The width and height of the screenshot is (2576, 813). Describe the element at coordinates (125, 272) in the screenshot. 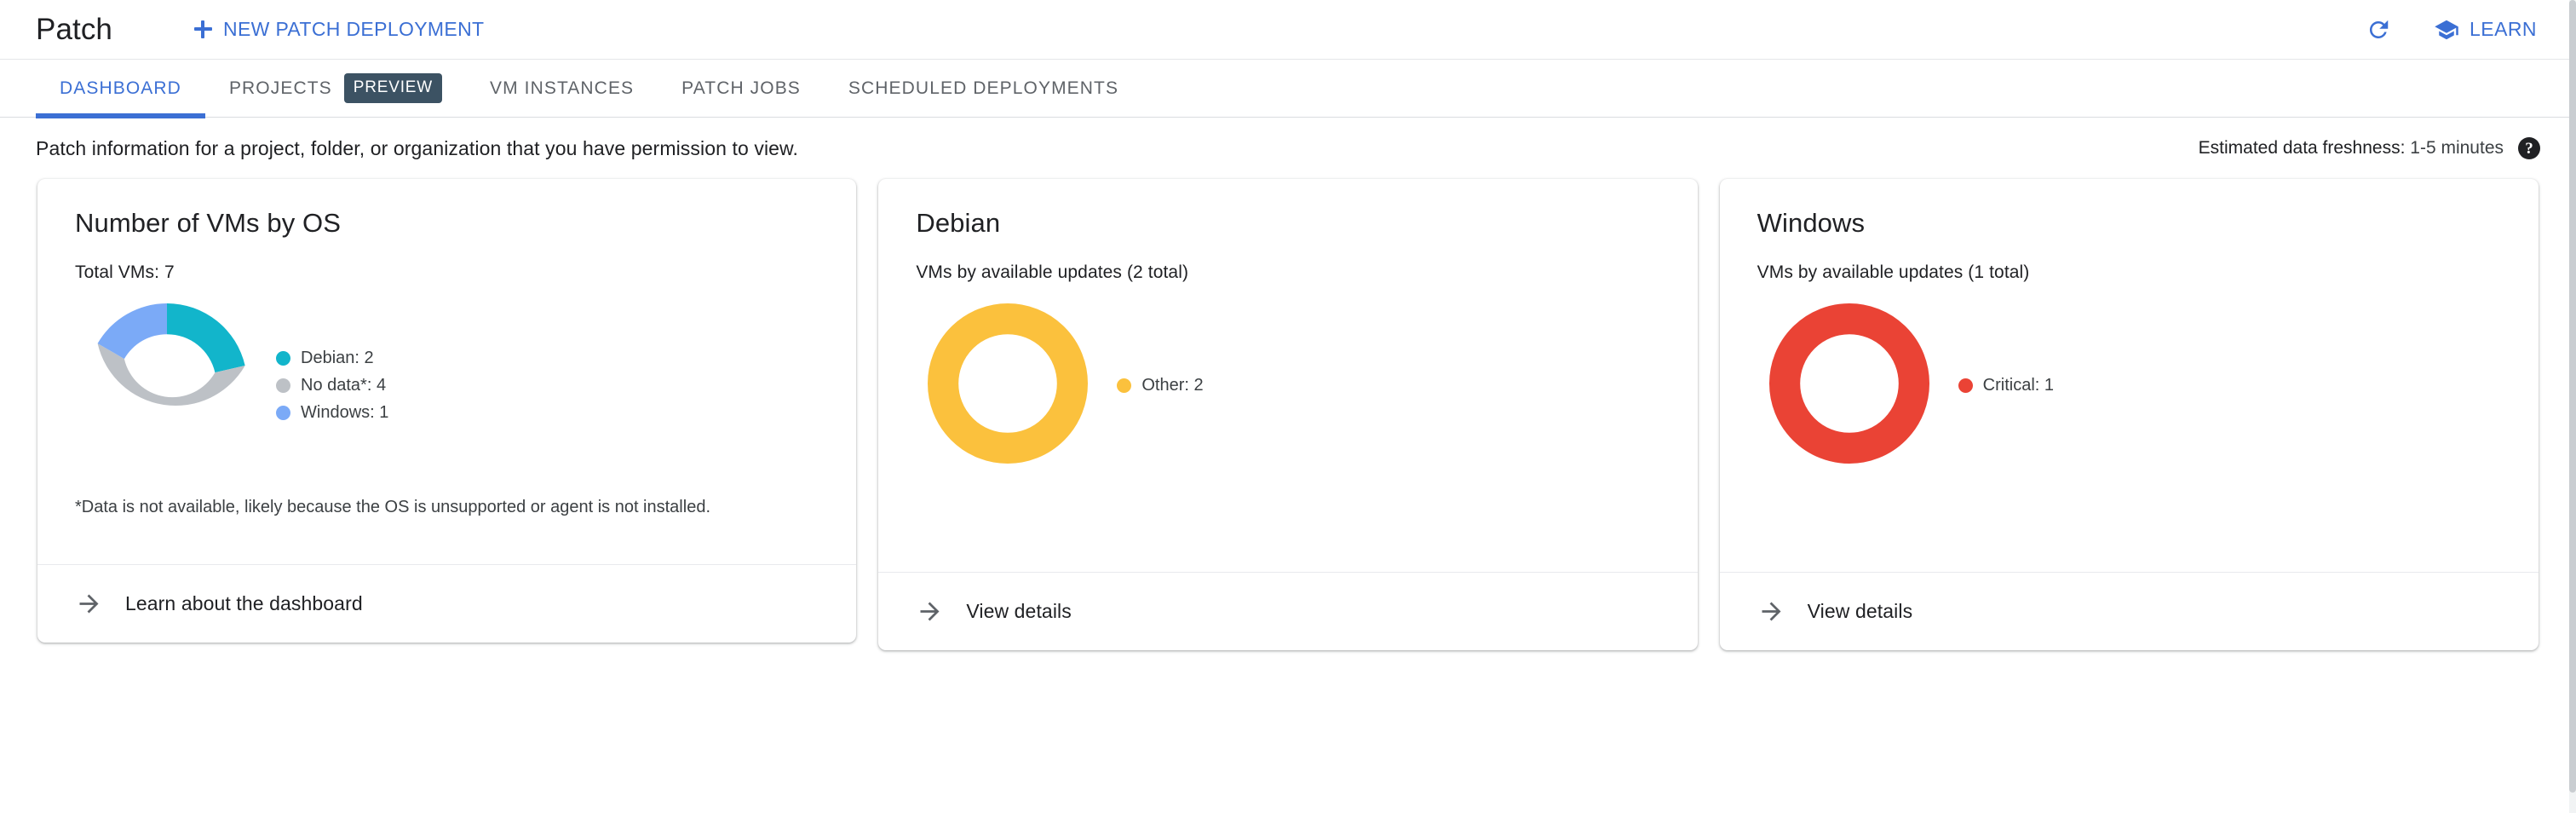

I see `card-subtitle: Total VMs: 7` at that location.